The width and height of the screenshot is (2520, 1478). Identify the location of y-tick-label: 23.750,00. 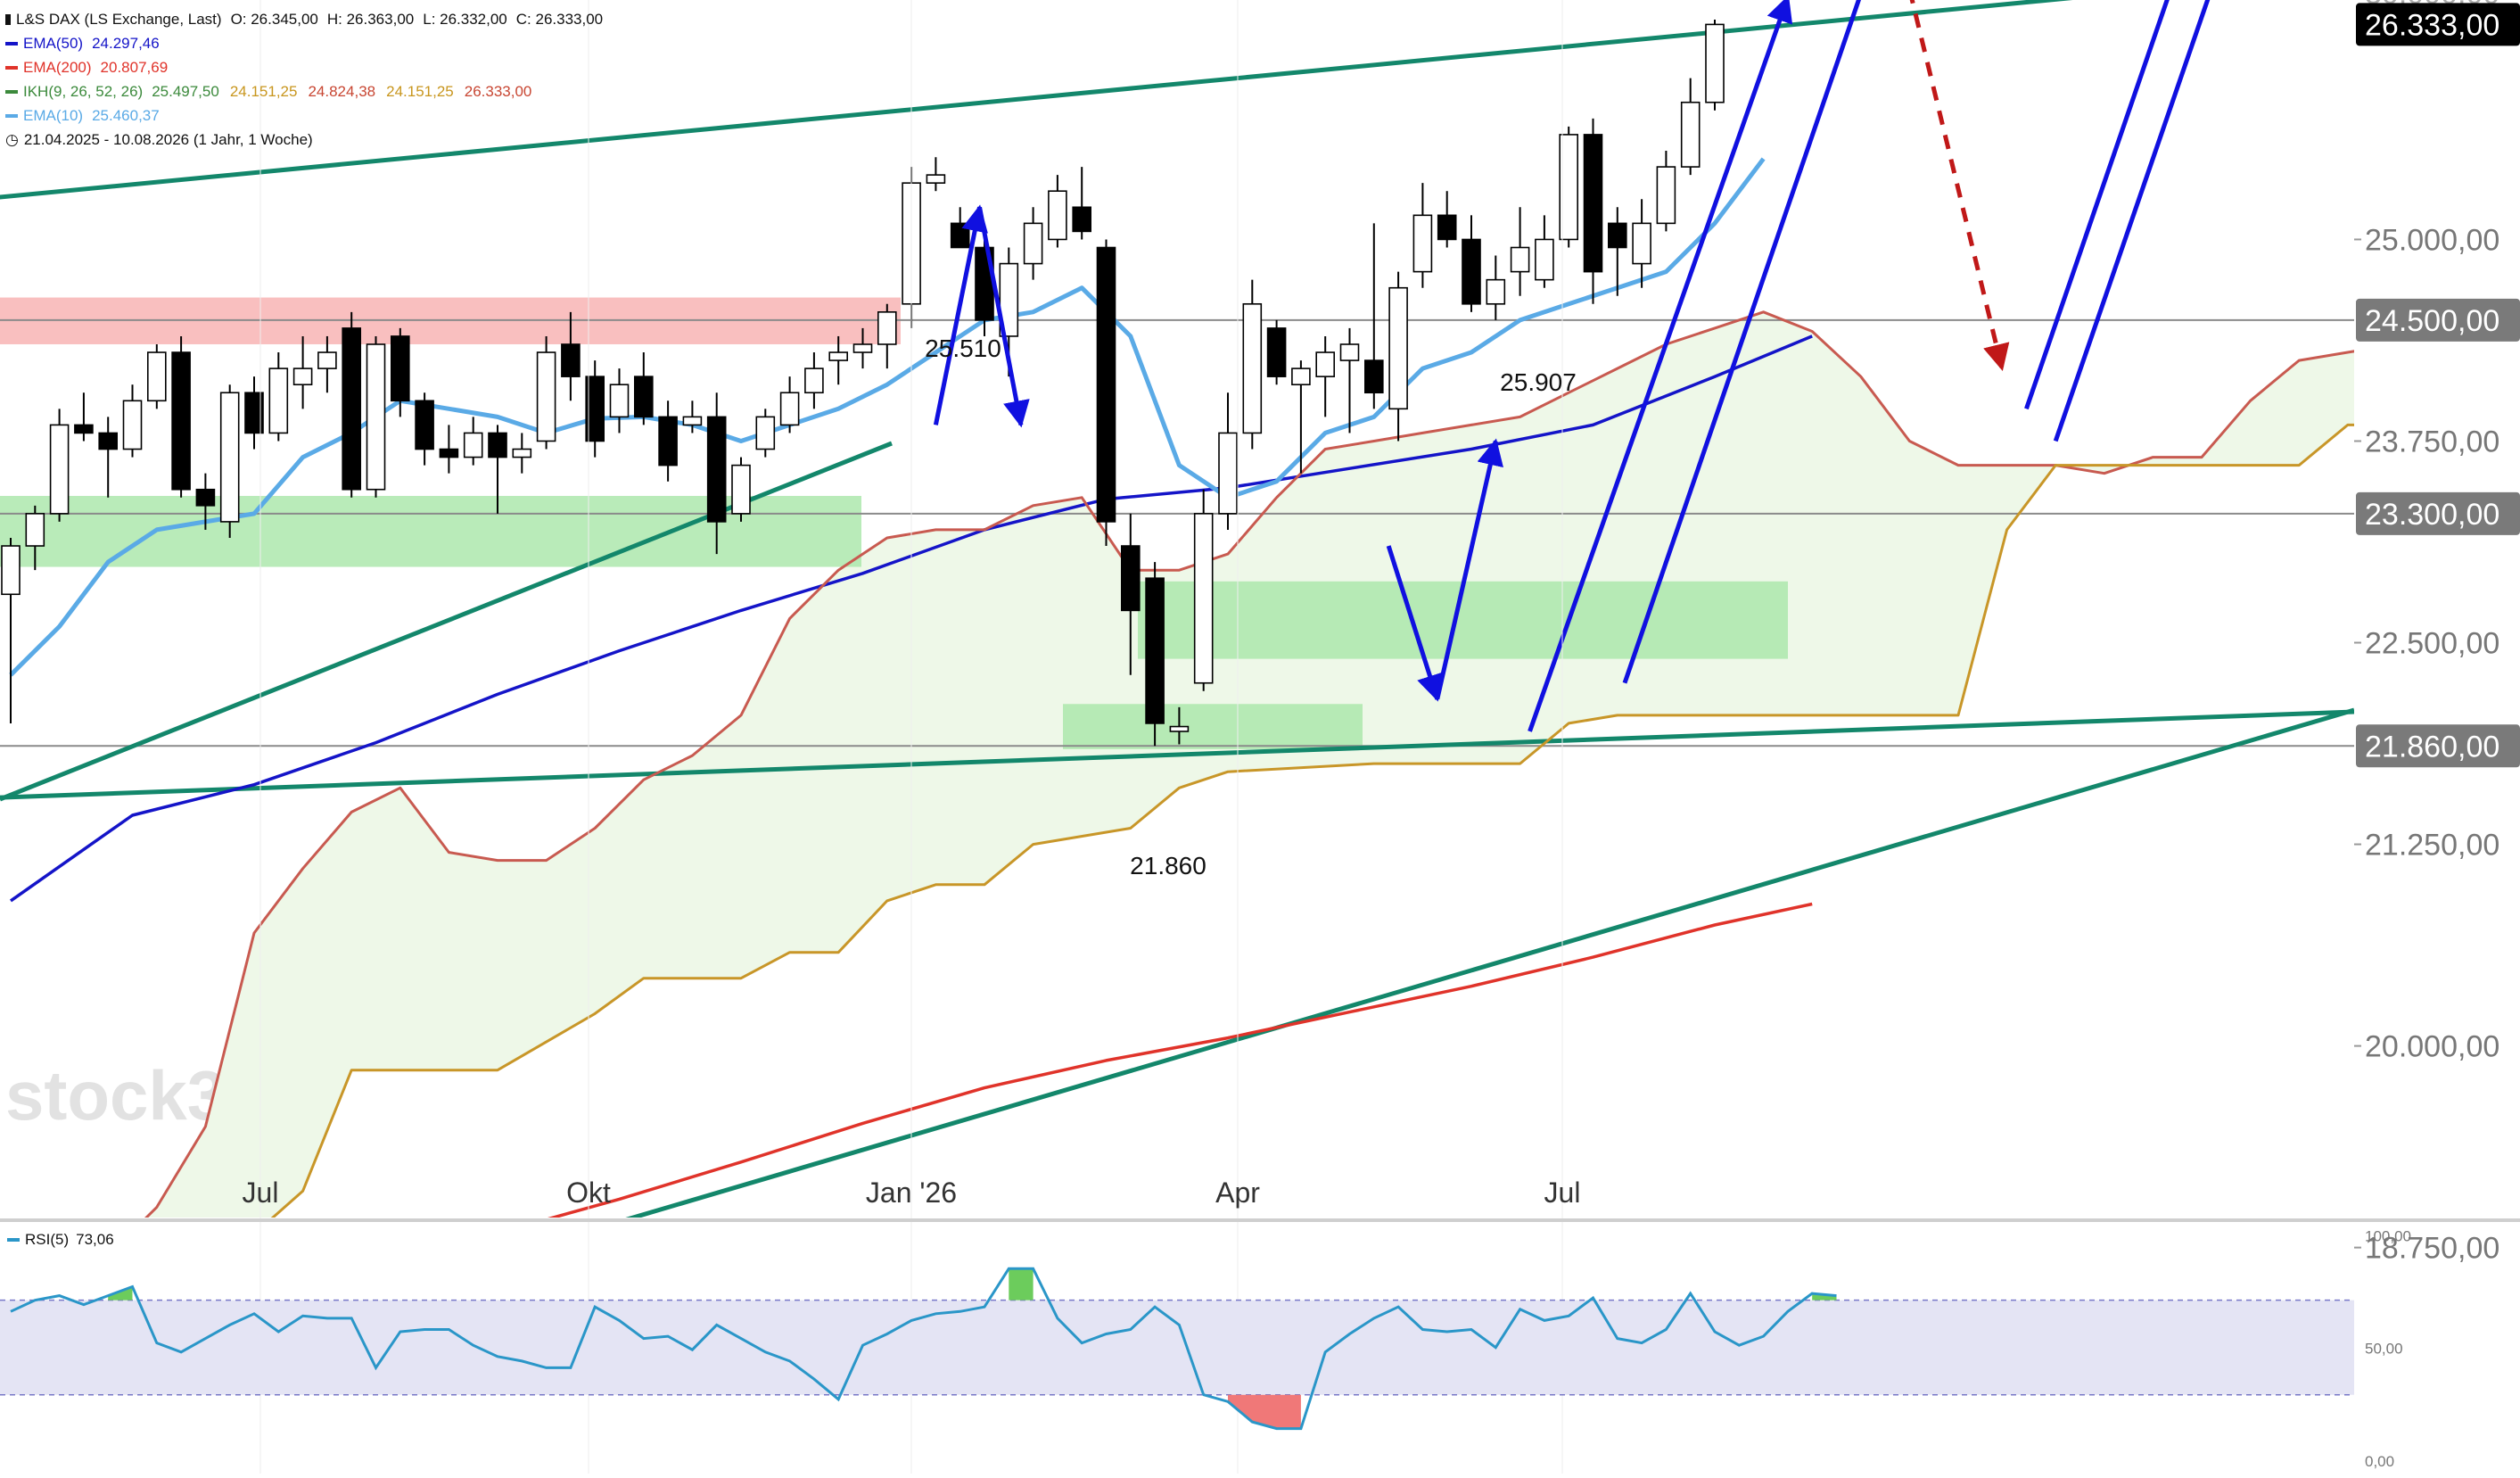
(2432, 441).